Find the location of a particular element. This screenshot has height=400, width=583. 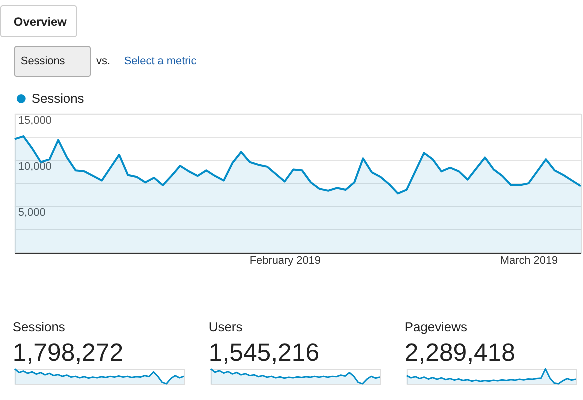

chart-title: Sessions is located at coordinates (39, 326).